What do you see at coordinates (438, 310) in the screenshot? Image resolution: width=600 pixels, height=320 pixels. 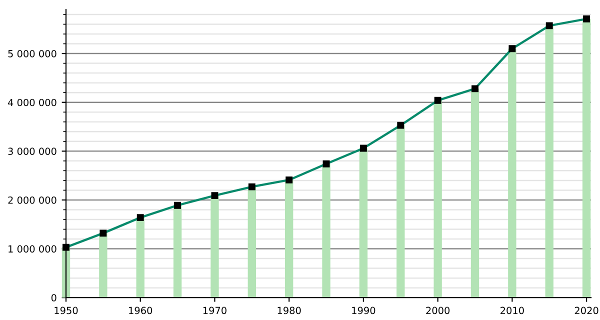 I see `x-tick-label: 2000` at bounding box center [438, 310].